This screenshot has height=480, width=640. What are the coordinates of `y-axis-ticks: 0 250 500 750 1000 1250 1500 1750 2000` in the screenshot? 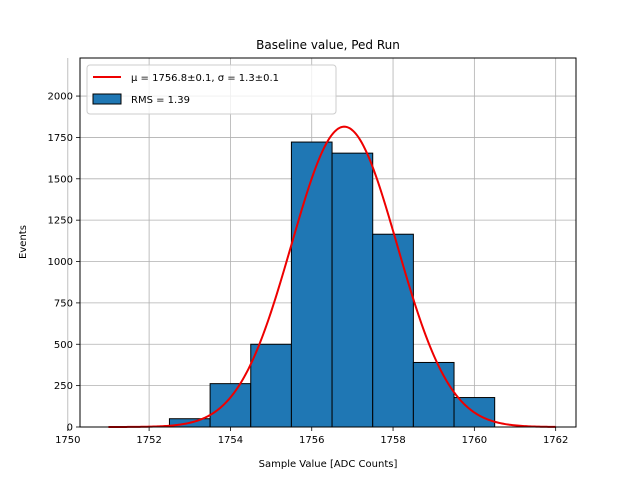 It's located at (64, 263).